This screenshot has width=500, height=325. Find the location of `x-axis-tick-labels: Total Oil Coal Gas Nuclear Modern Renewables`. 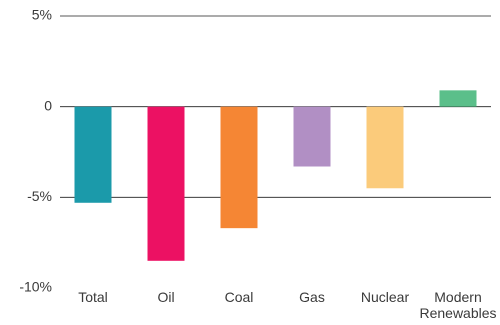

x-axis-tick-labels: Total Oil Coal Gas Nuclear Modern Renewables is located at coordinates (287, 305).